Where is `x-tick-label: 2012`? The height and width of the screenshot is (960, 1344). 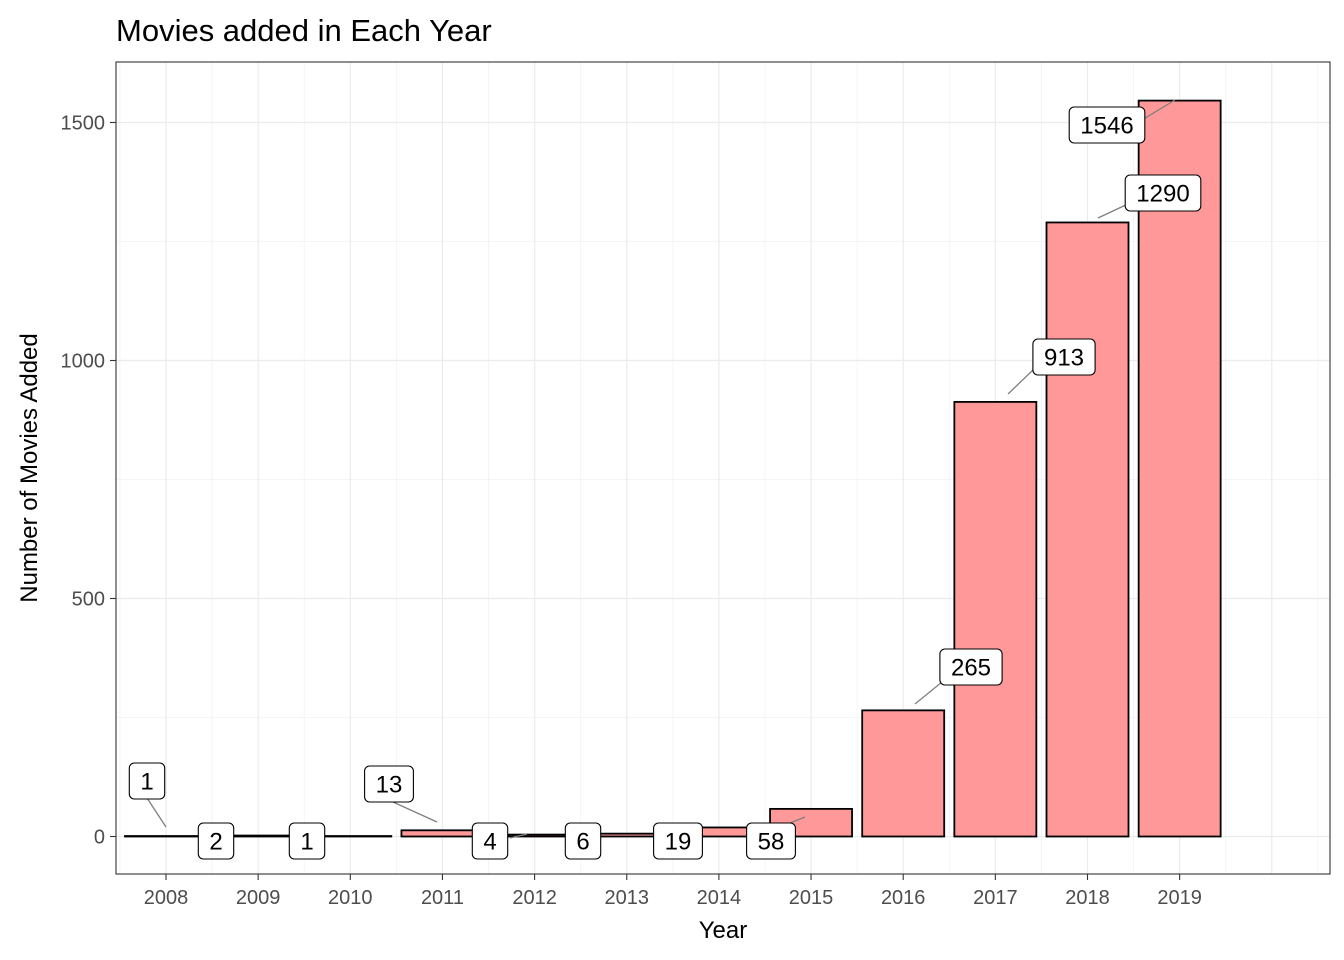 x-tick-label: 2012 is located at coordinates (534, 898).